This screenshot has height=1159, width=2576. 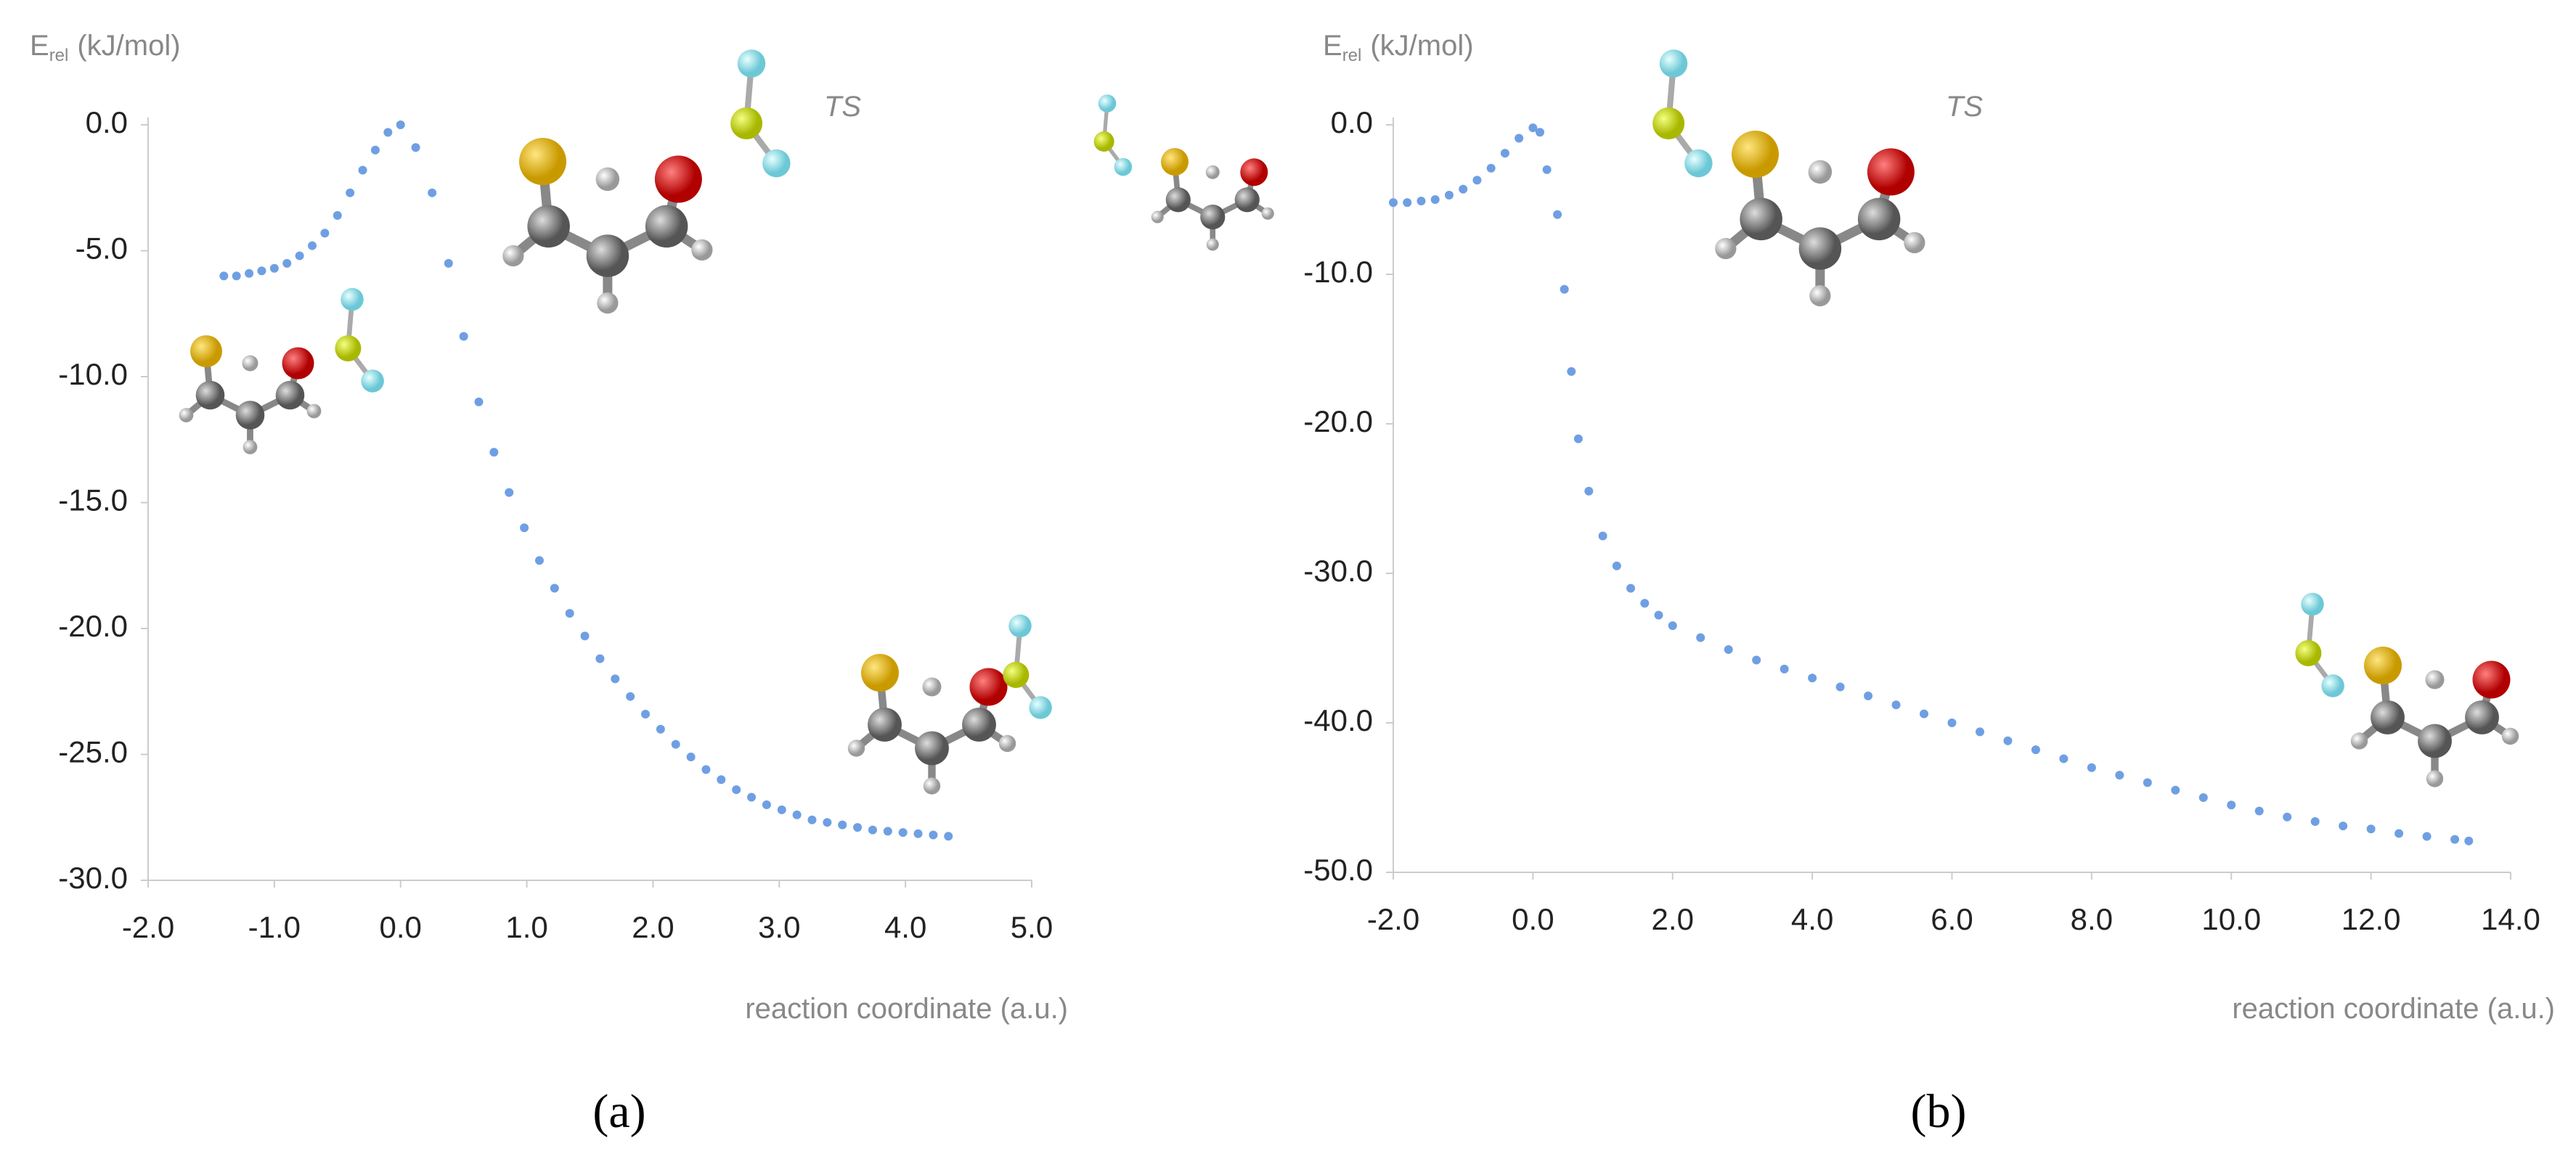 What do you see at coordinates (274, 927) in the screenshot?
I see `x-tick-label: -1.0` at bounding box center [274, 927].